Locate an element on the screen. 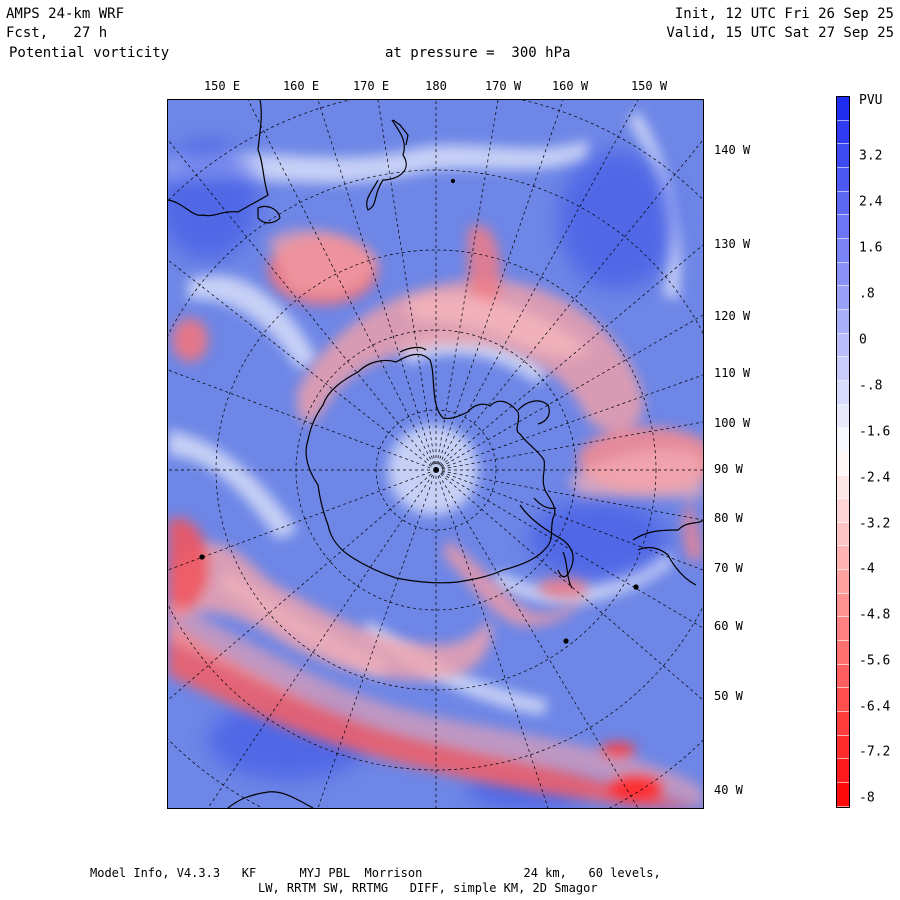 This screenshot has height=900, width=900. colorbar-label: -7.2 is located at coordinates (875, 752).